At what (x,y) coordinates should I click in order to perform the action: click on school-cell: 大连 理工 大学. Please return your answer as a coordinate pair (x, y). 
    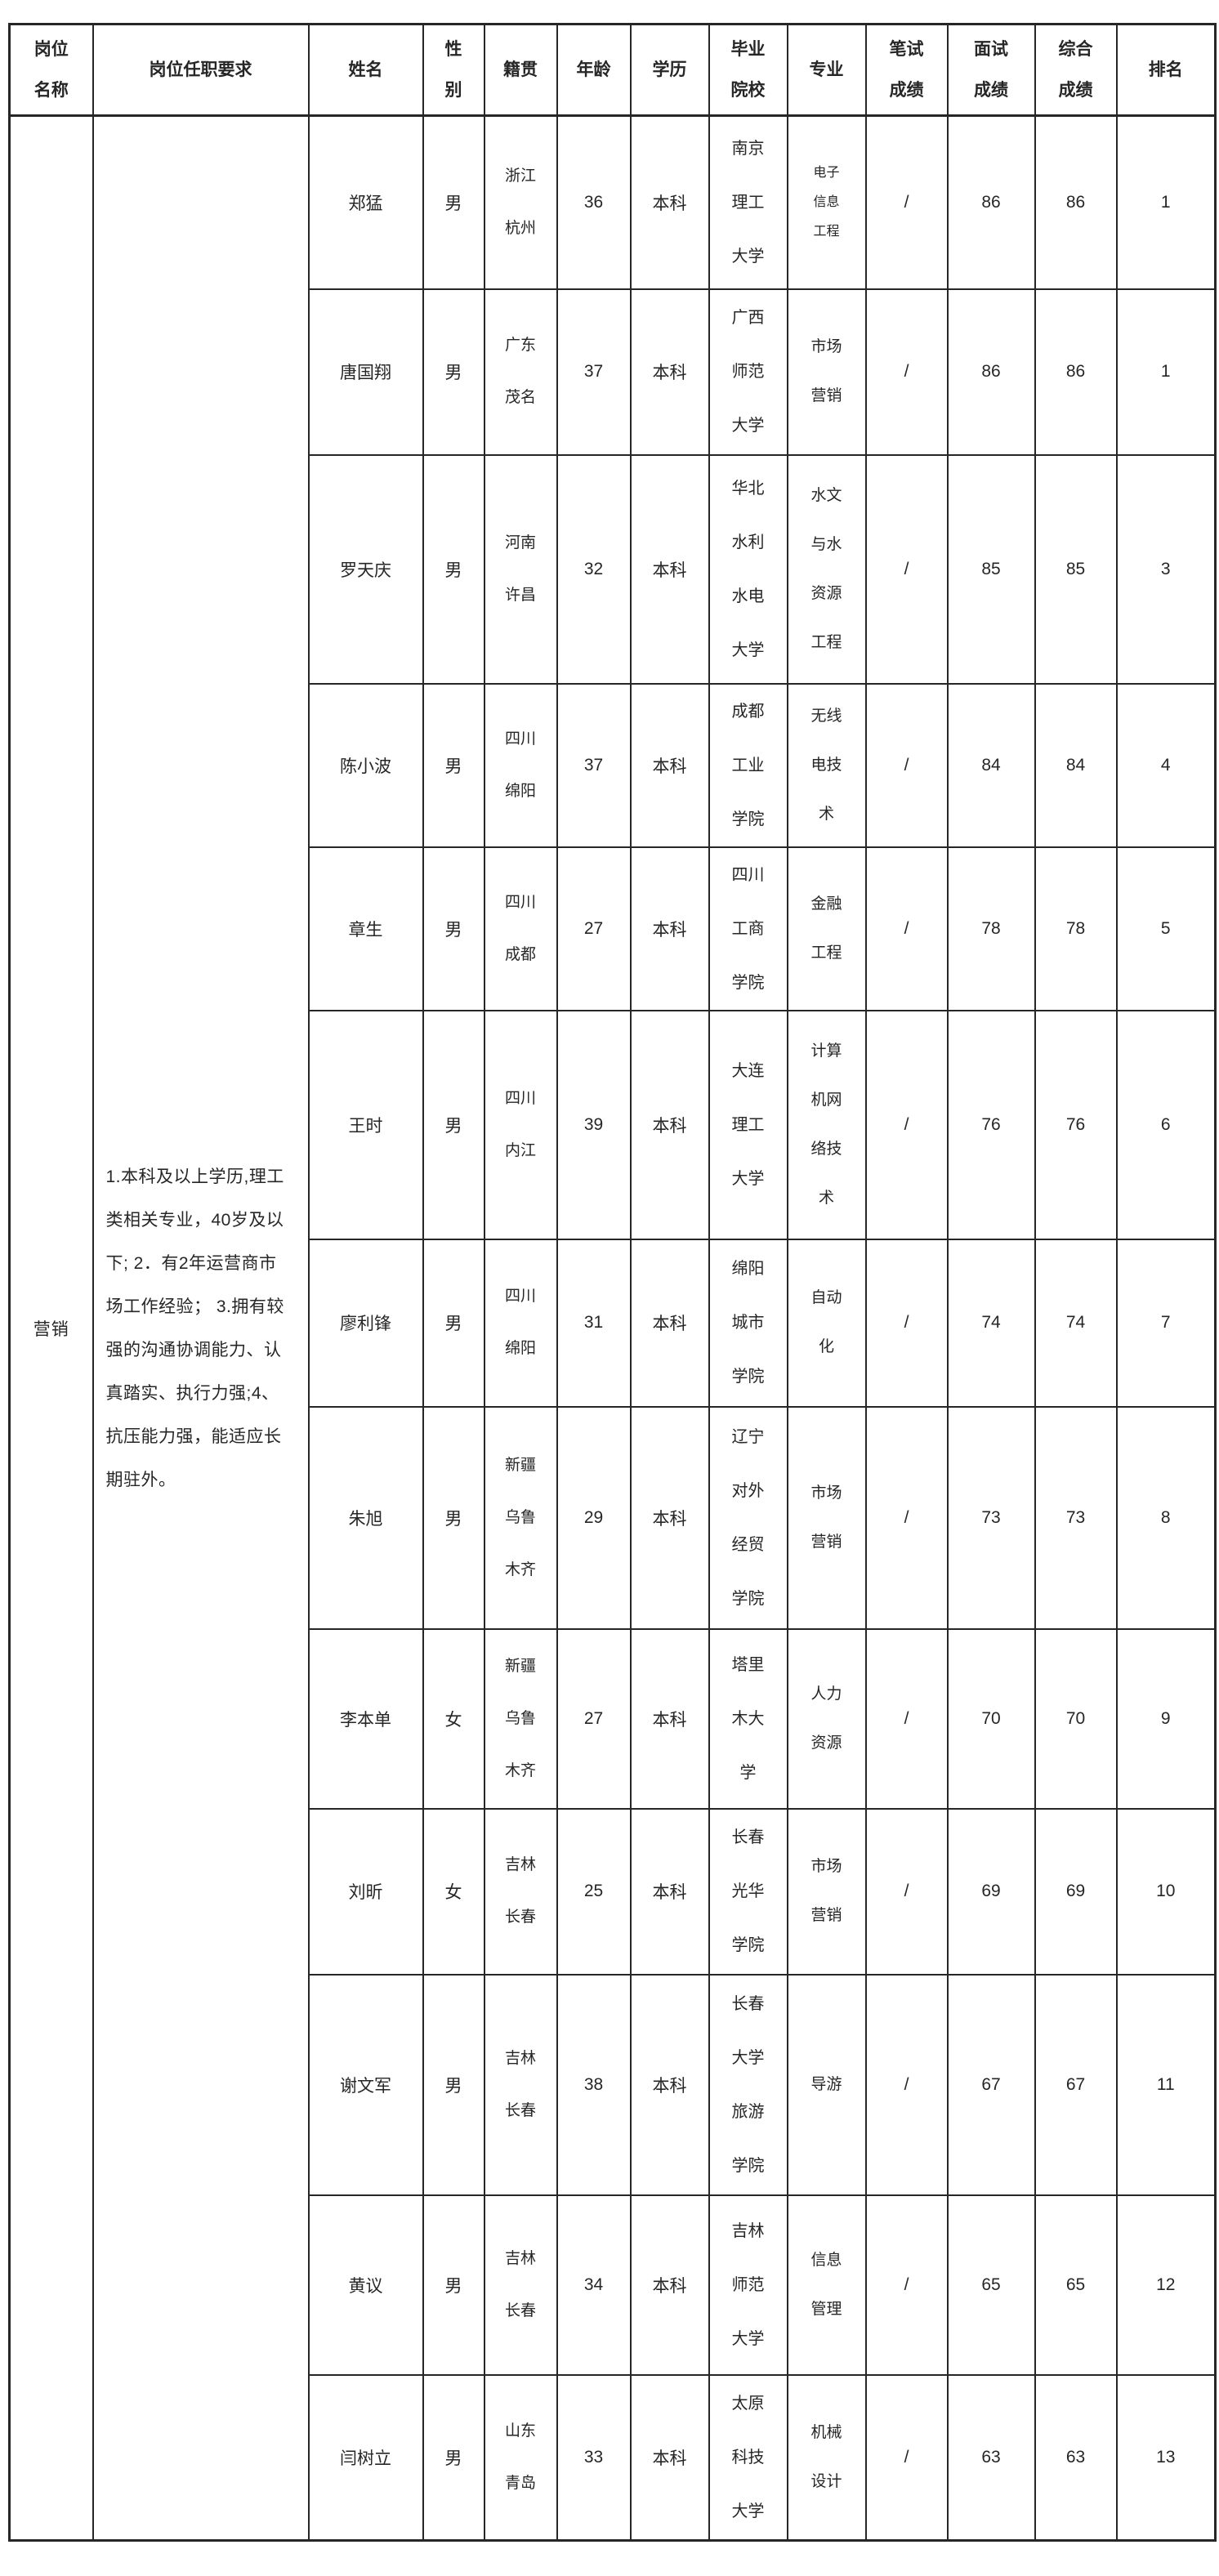
    Looking at the image, I should click on (748, 1125).